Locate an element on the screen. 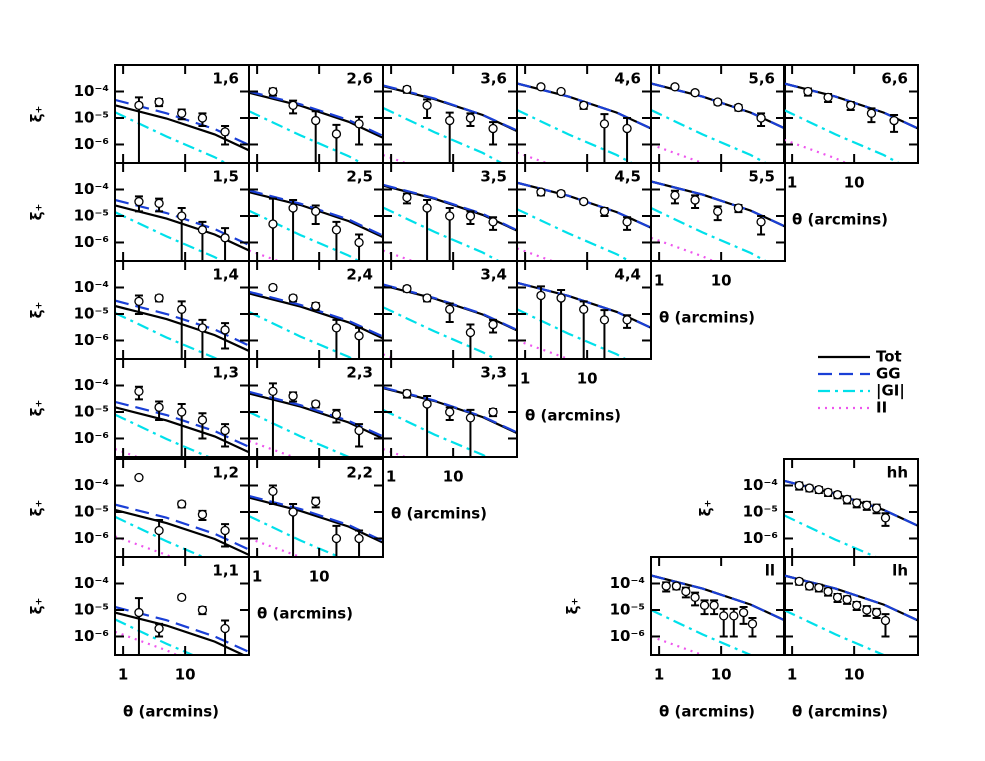 The height and width of the screenshot is (761, 985). panel: 1 10 3,3 θ (arcmins) is located at coordinates (450, 440).